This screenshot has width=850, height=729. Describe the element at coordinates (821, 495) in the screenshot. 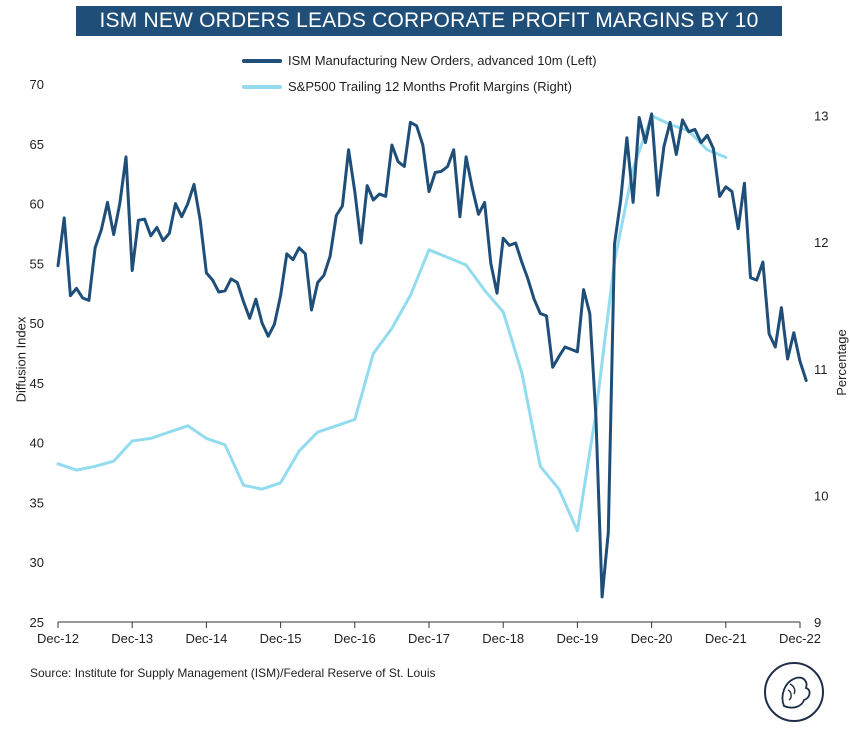

I see `y-right-tick-label-1: 10` at that location.